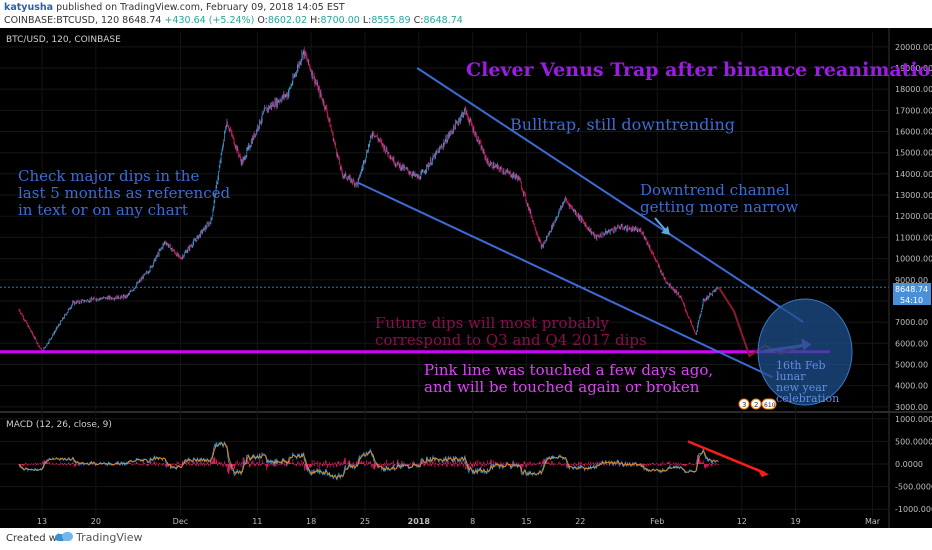 Image resolution: width=932 pixels, height=550 pixels. What do you see at coordinates (368, 461) in the screenshot?
I see `macd-line` at bounding box center [368, 461].